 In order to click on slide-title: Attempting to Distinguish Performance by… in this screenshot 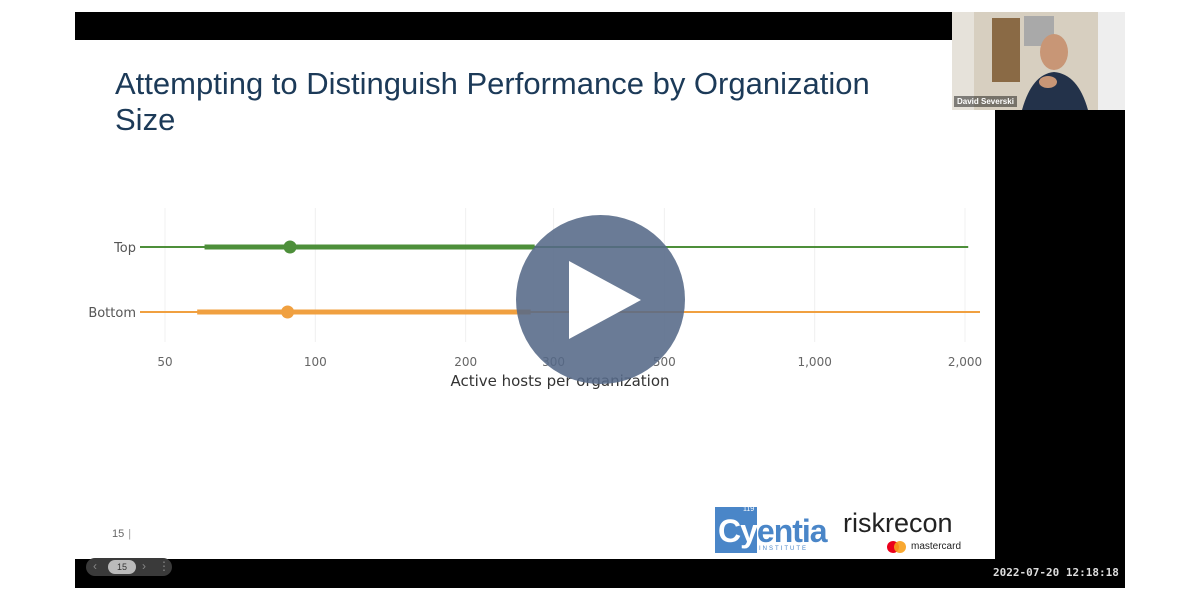, I will do `click(492, 101)`.